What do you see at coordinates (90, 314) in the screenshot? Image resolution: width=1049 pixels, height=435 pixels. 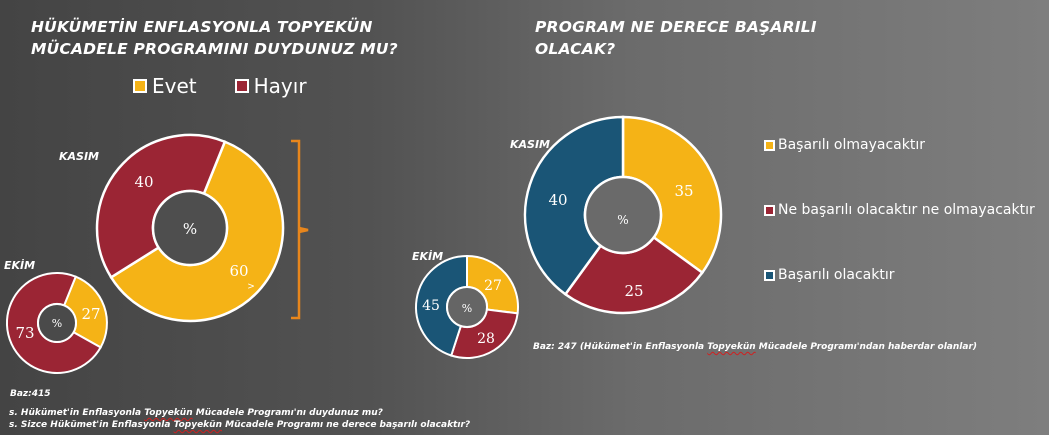 I see `left-ekim-evet-value: 27` at bounding box center [90, 314].